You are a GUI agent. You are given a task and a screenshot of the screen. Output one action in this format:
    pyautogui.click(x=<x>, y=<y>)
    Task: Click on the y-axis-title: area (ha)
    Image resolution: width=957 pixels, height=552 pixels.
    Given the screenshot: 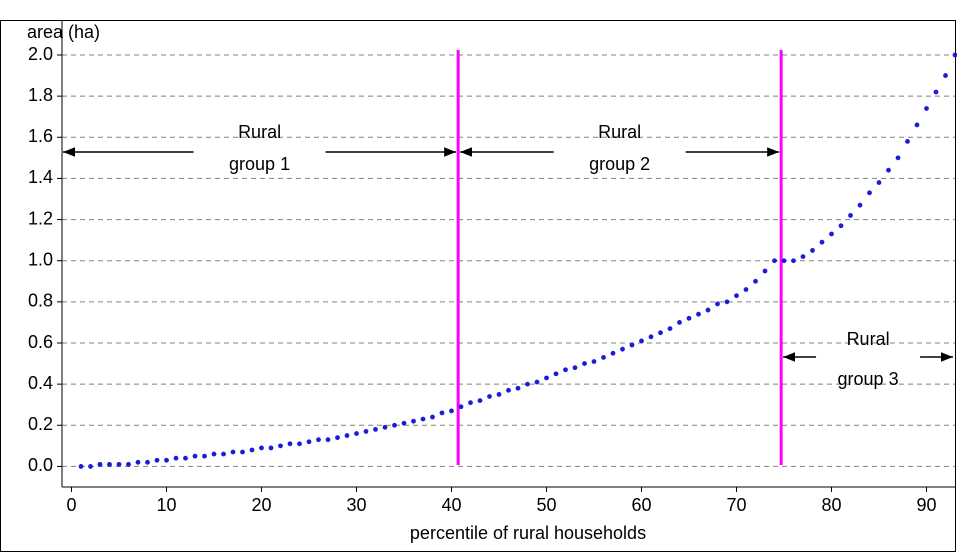 What is the action you would take?
    pyautogui.click(x=63, y=32)
    